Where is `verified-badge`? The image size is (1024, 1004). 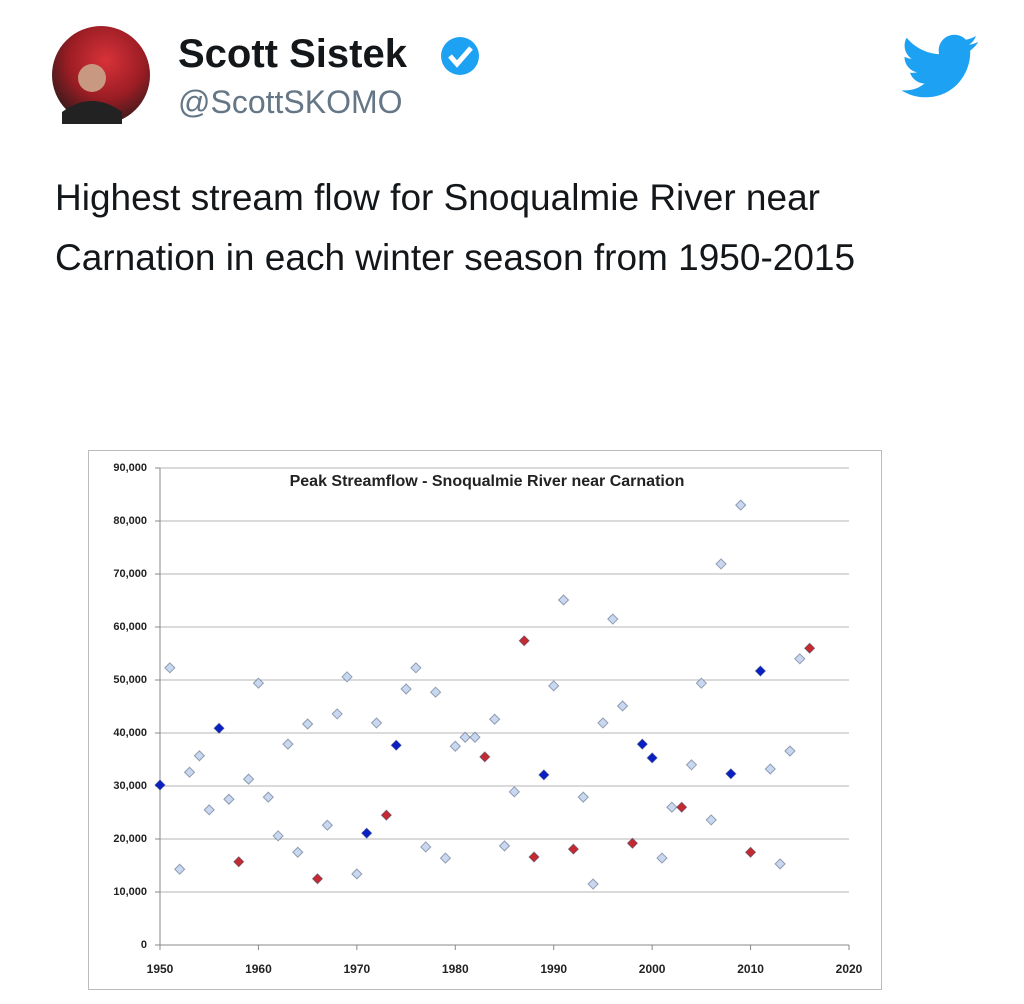 verified-badge is located at coordinates (460, 56).